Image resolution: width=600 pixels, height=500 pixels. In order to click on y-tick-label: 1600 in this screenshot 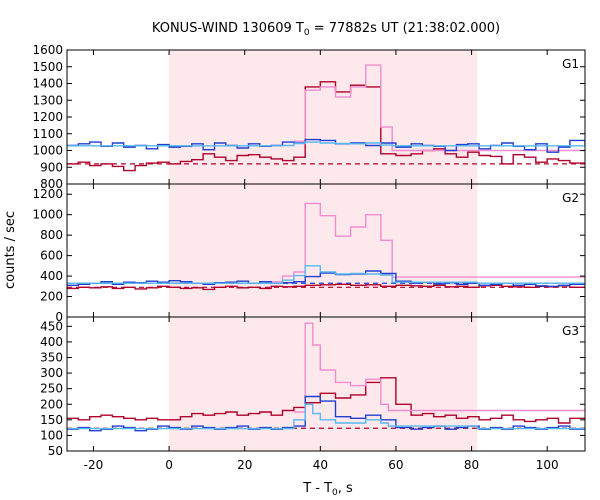, I will do `click(47, 50)`.